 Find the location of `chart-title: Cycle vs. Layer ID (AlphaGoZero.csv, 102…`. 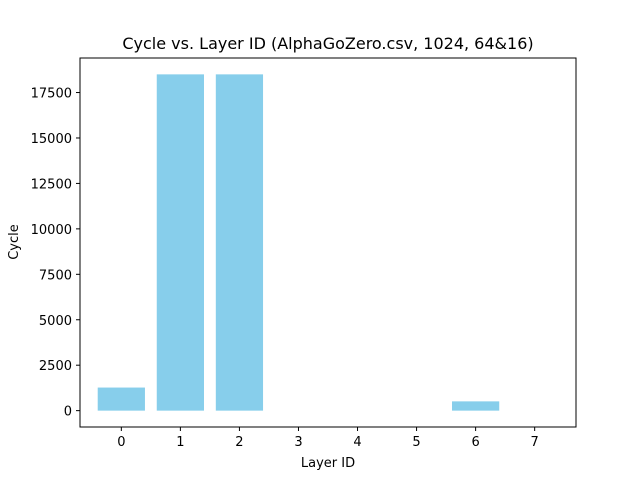

chart-title: Cycle vs. Layer ID (AlphaGoZero.csv, 102… is located at coordinates (327, 43).